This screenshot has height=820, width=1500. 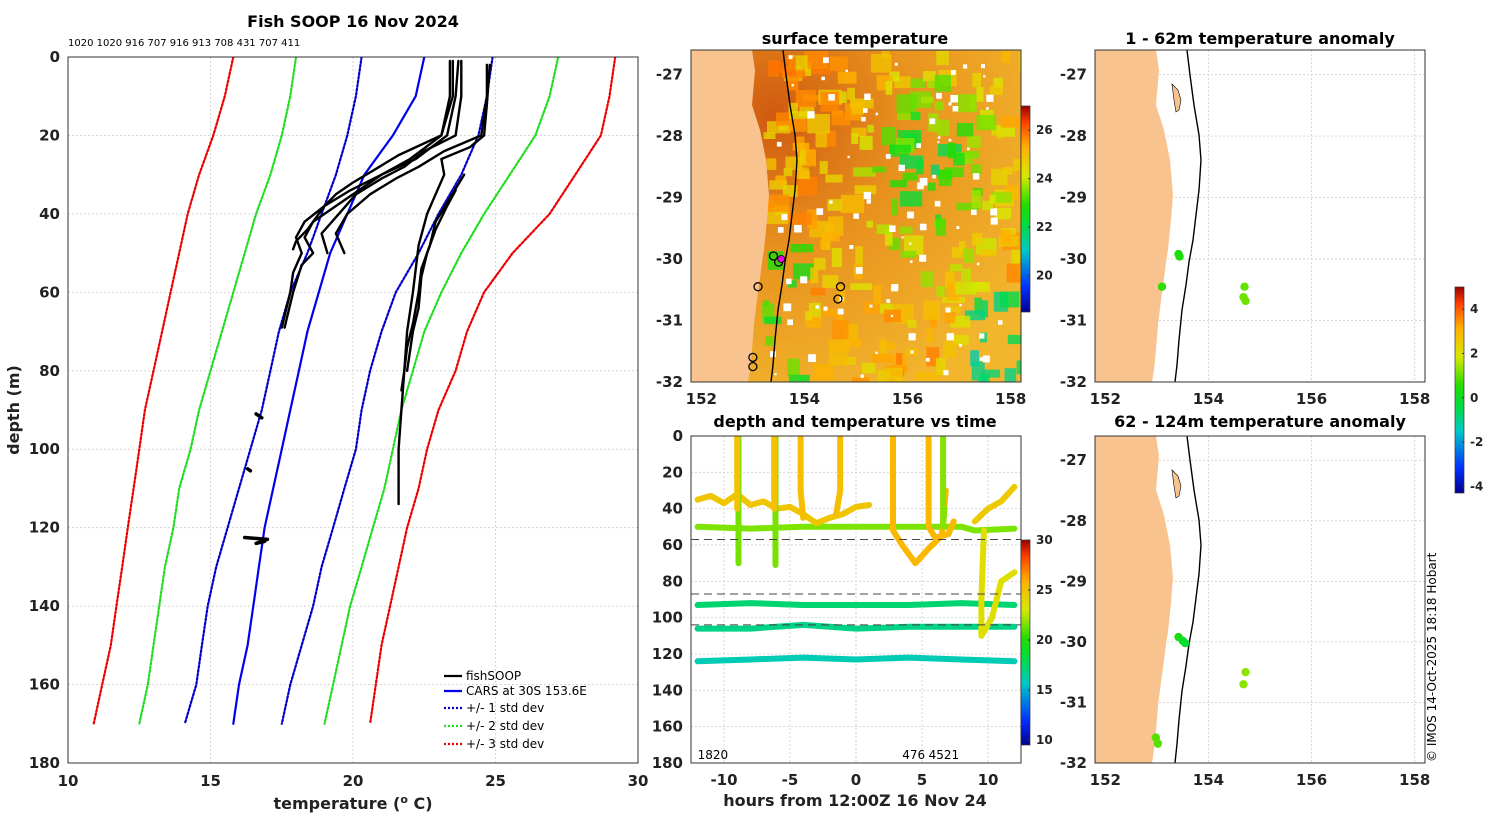 What do you see at coordinates (44, 606) in the screenshot?
I see `profile-ytick: 140` at bounding box center [44, 606].